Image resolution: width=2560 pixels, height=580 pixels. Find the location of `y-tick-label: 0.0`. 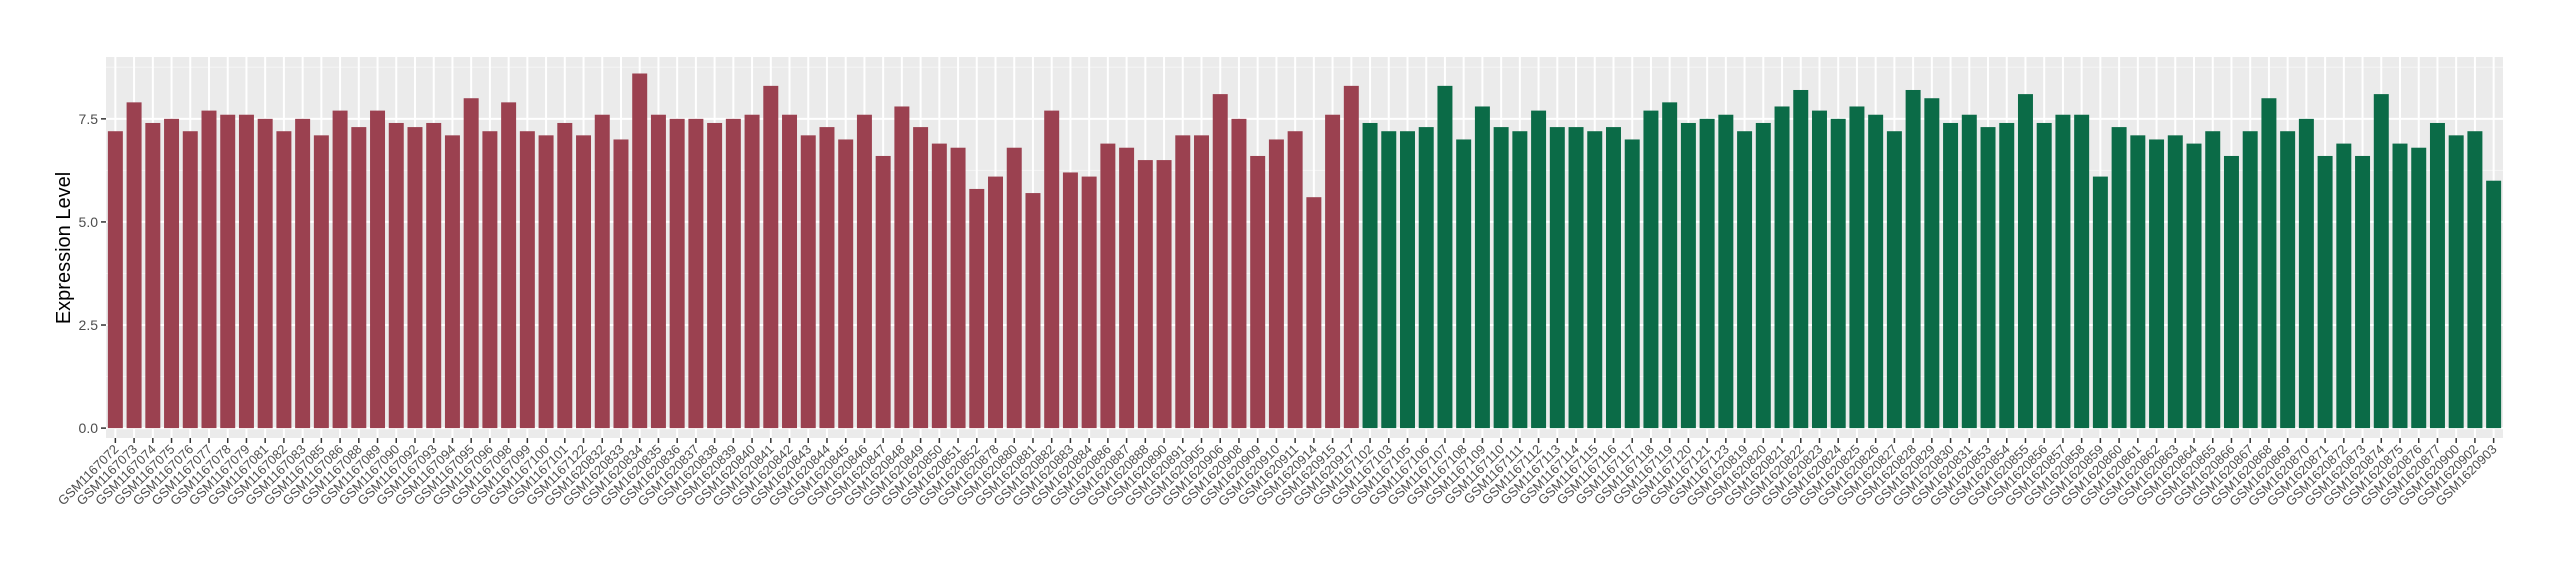

y-tick-label: 0.0 is located at coordinates (89, 428).